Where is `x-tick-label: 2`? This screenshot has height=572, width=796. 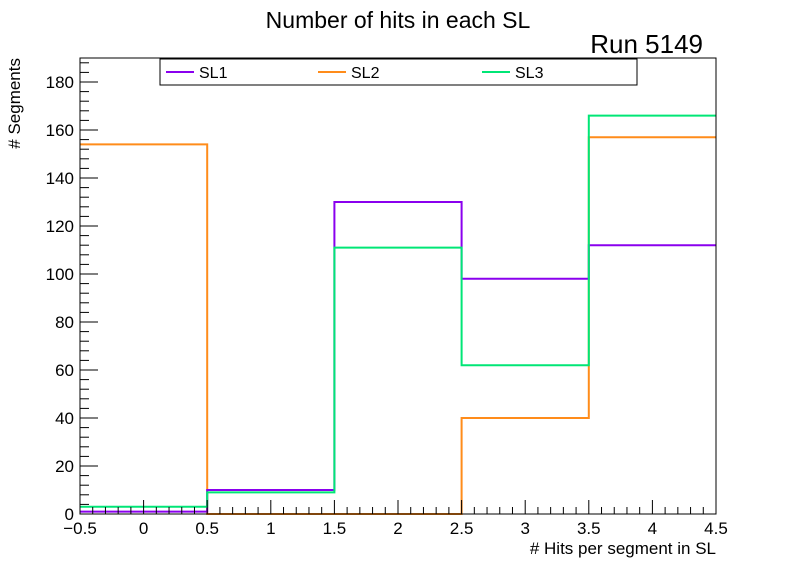 x-tick-label: 2 is located at coordinates (397, 528).